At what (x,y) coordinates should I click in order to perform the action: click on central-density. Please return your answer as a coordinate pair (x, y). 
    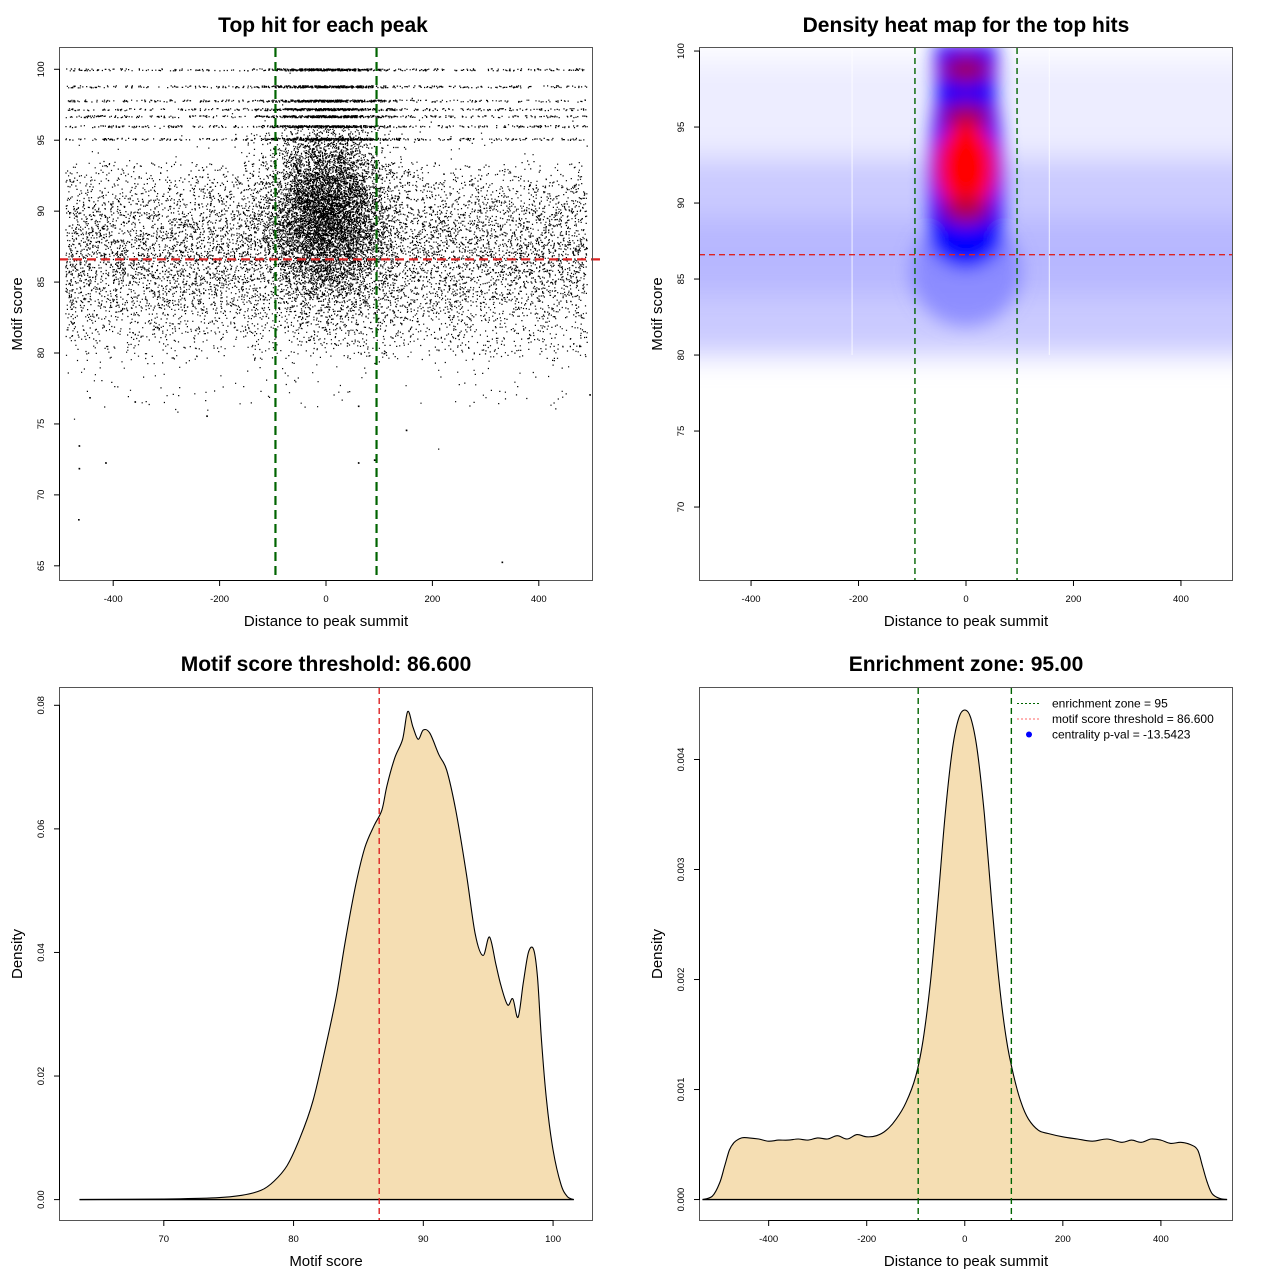
    Looking at the image, I should click on (966, 187).